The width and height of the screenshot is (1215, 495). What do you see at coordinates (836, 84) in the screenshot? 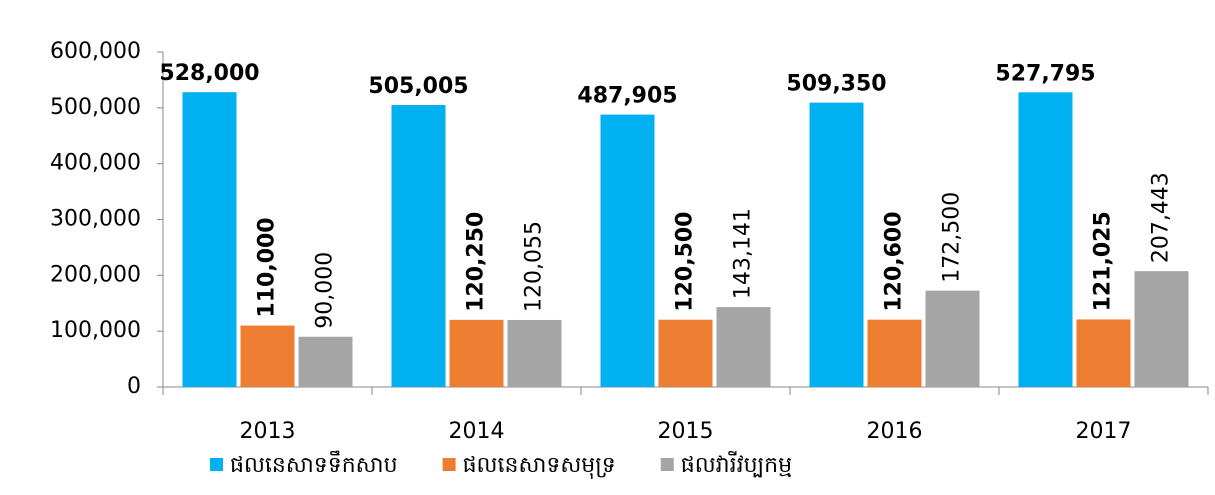
I see `data-label: 509,350` at bounding box center [836, 84].